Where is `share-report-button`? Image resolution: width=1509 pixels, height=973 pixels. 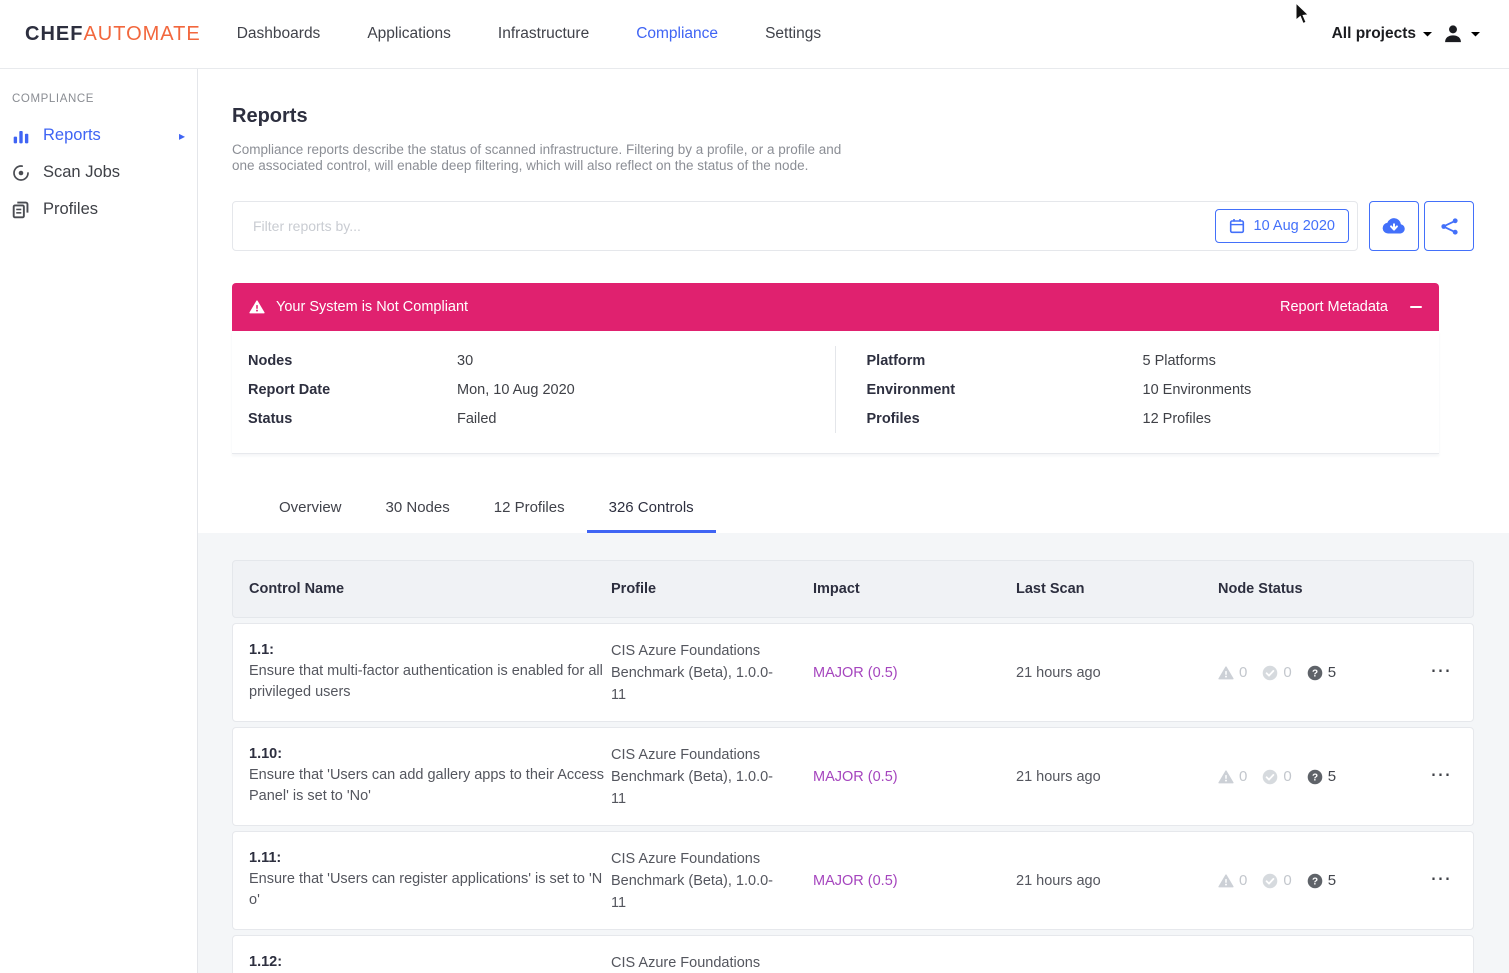
share-report-button is located at coordinates (1449, 226).